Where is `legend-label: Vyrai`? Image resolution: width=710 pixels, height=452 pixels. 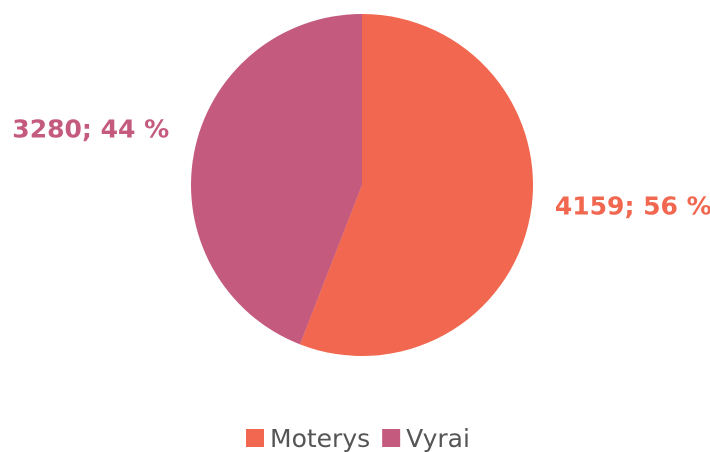
legend-label: Vyrai is located at coordinates (438, 438).